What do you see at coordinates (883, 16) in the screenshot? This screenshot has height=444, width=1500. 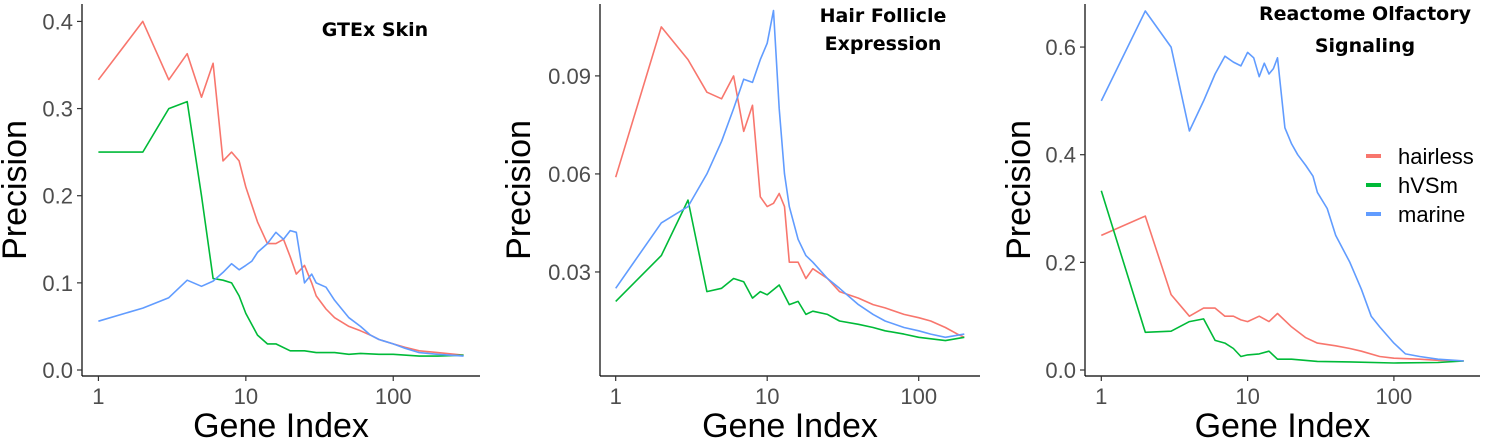 I see `chart-title: Hair Follicle` at bounding box center [883, 16].